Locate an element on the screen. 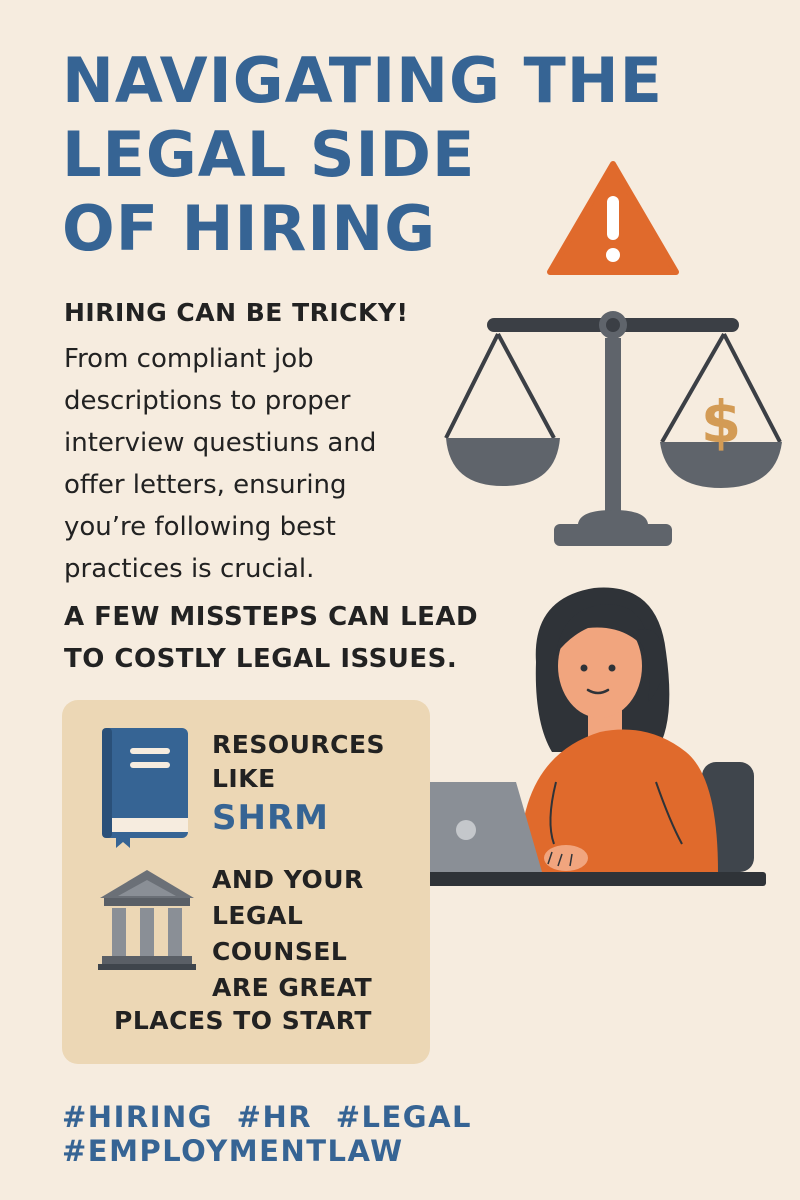 The height and width of the screenshot is (1200, 800). resources-line-2: LIKE is located at coordinates (244, 778).